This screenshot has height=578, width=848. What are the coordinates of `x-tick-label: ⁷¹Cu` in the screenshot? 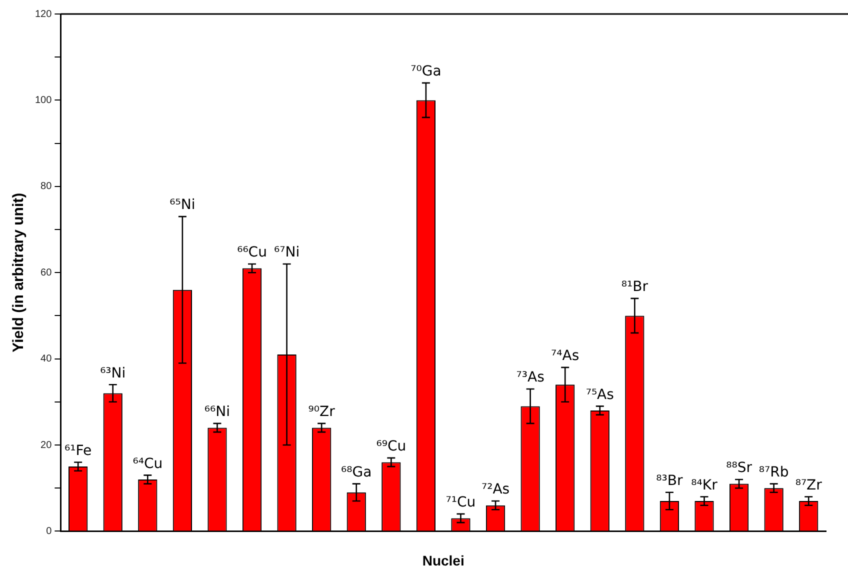 It's located at (461, 502).